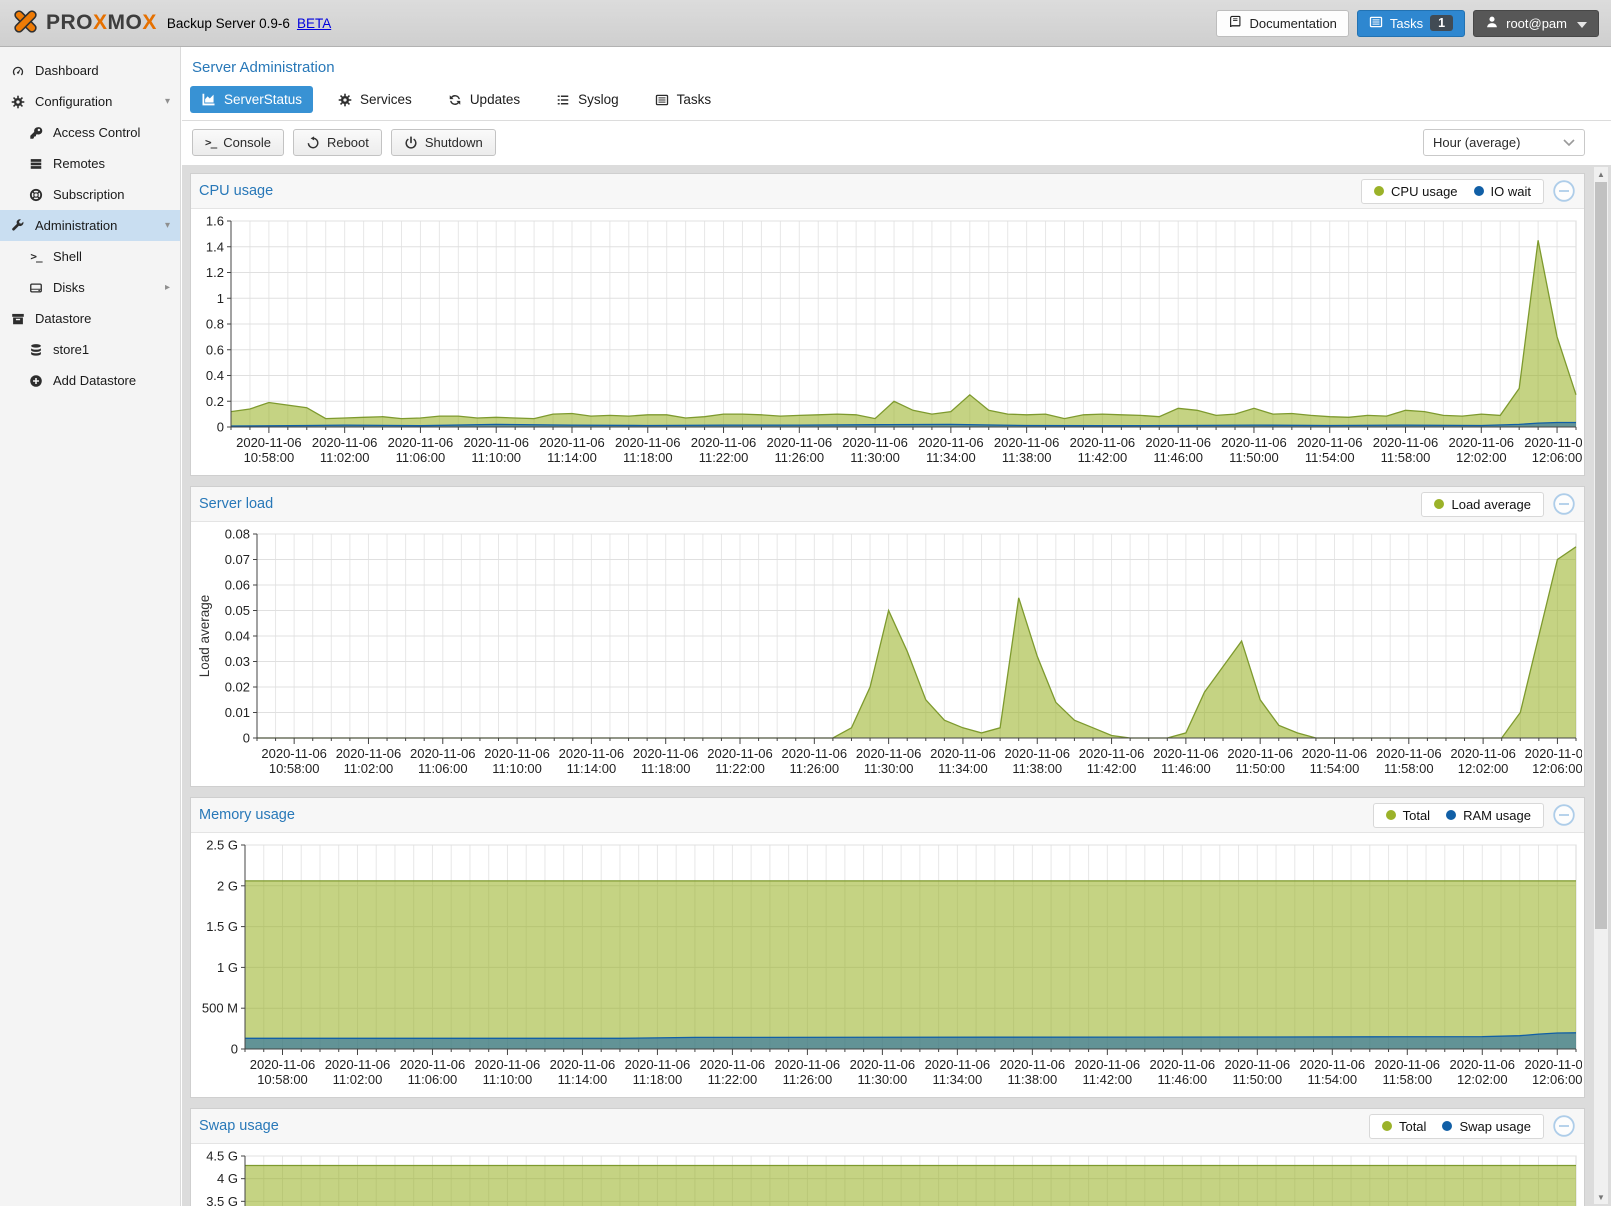  Describe the element at coordinates (1488, 815) in the screenshot. I see `legend-item-ram-usage: RAM usage` at that location.